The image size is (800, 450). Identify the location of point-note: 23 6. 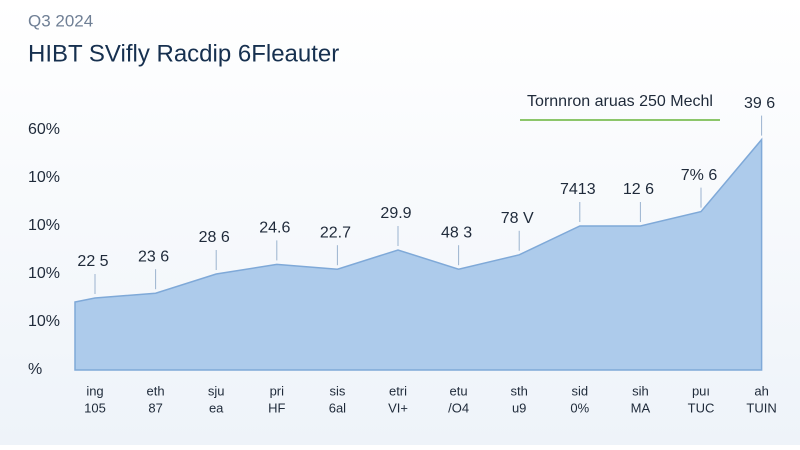
(153, 256).